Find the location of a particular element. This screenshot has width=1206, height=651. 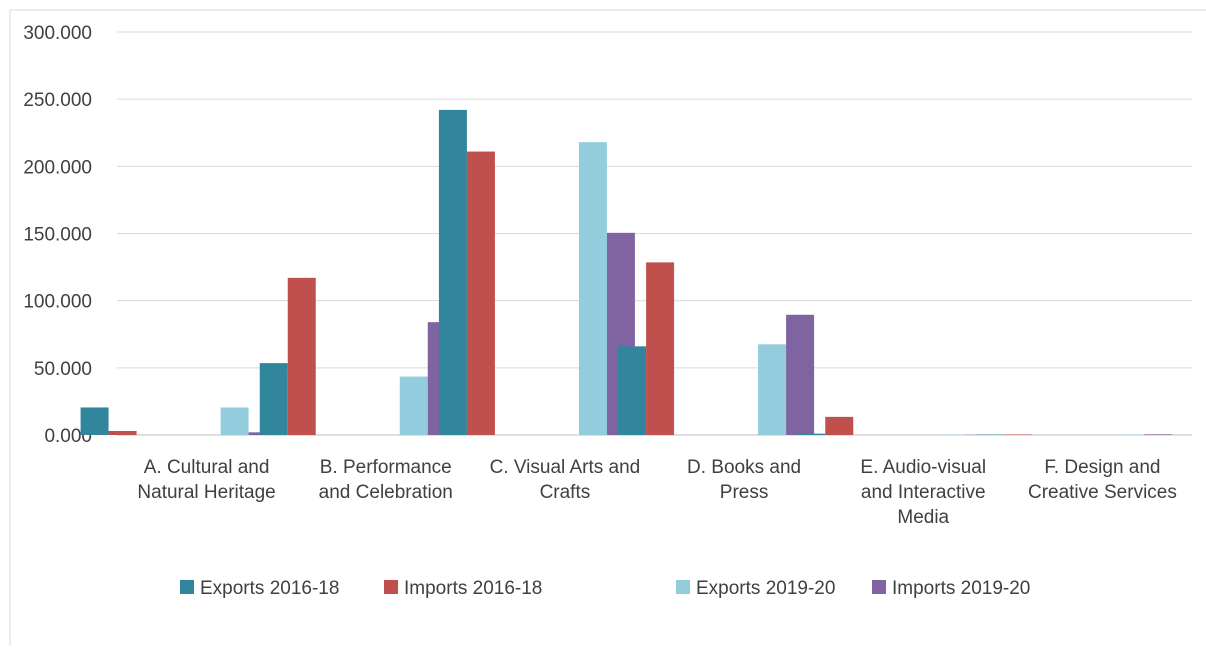

legend-label: Exports 2019-20 is located at coordinates (765, 588).